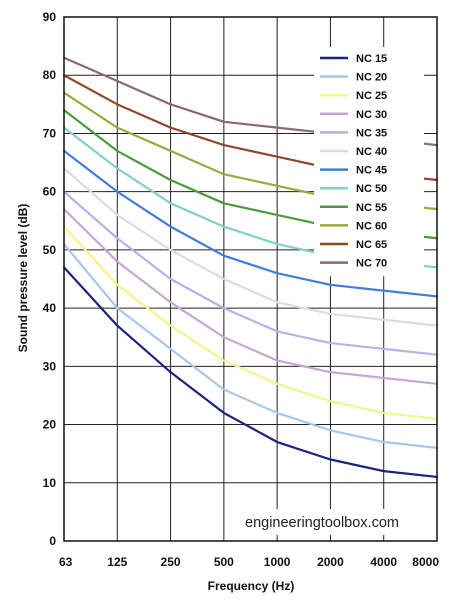  Describe the element at coordinates (330, 562) in the screenshot. I see `x-tick-label: 2000` at that location.